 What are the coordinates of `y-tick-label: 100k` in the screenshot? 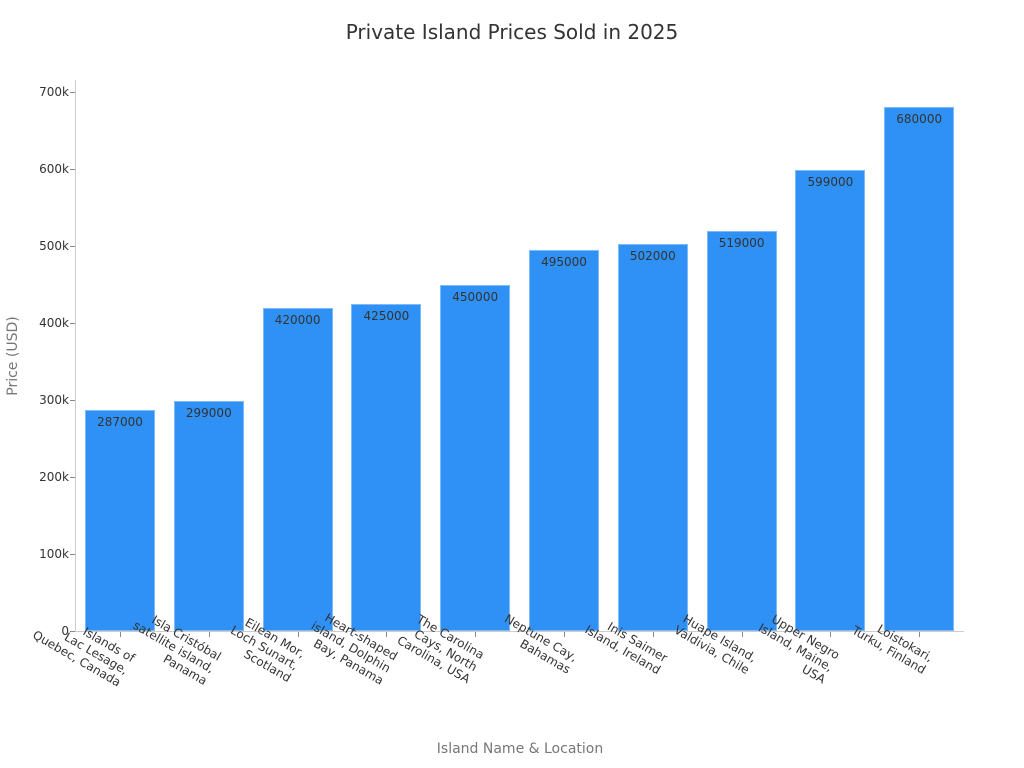 It's located at (54, 554).